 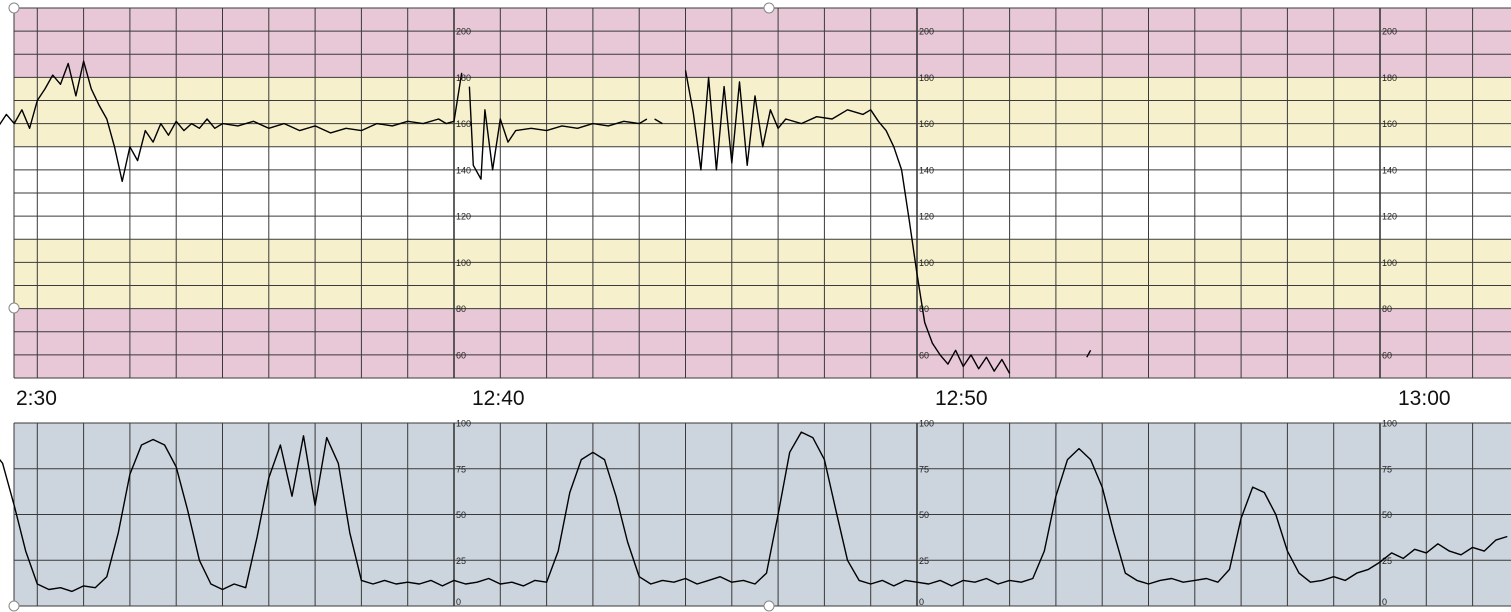 I want to click on resize-handle-middle-left, so click(x=14, y=308).